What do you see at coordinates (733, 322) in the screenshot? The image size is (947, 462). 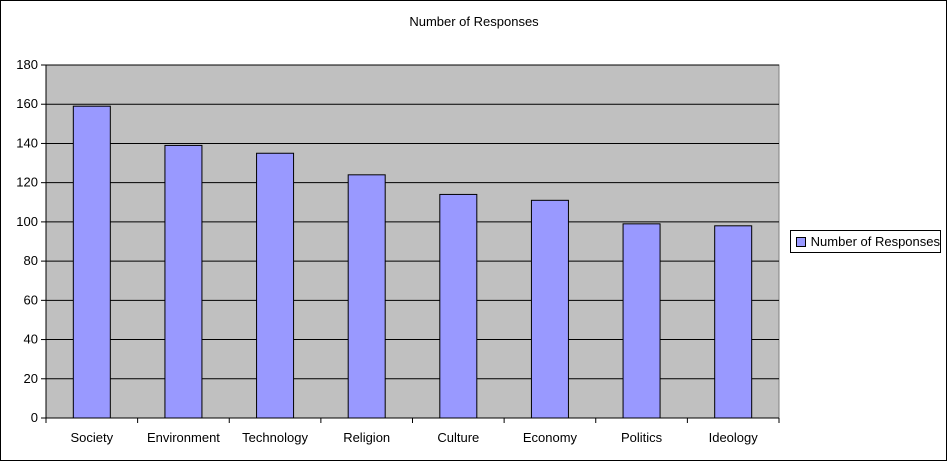 I see `bar-ideology` at bounding box center [733, 322].